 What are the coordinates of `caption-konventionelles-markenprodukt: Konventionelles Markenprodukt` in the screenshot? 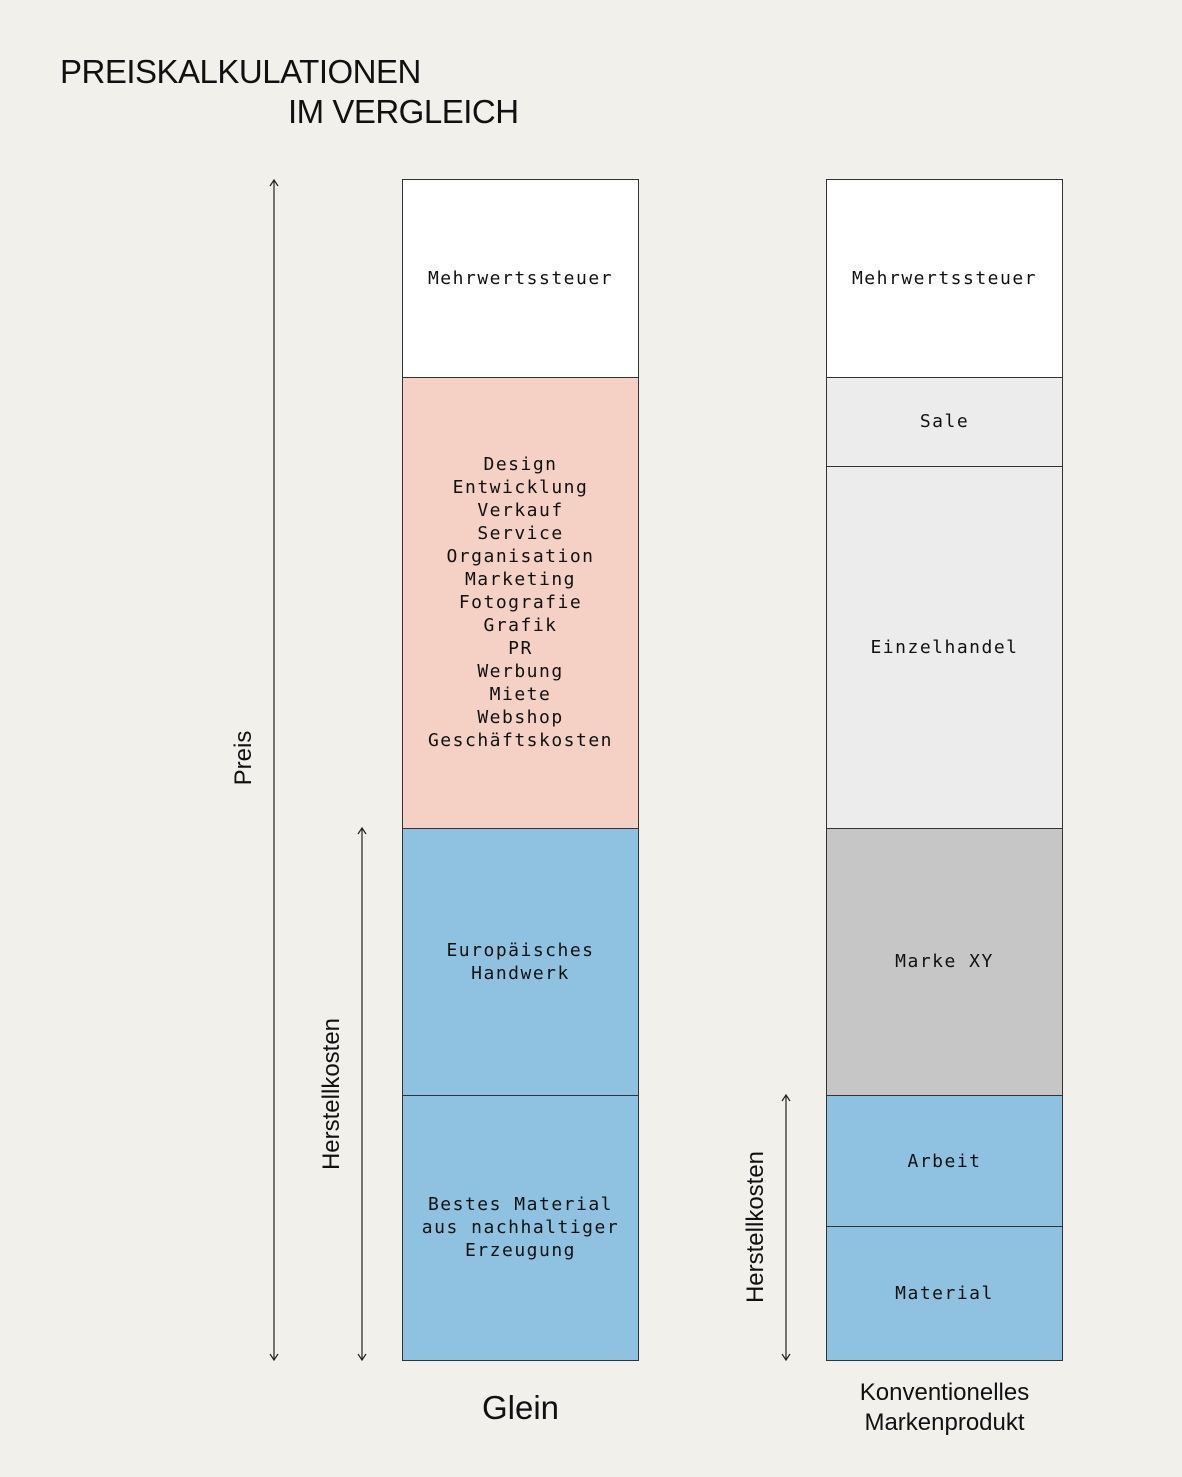 It's located at (944, 1407).